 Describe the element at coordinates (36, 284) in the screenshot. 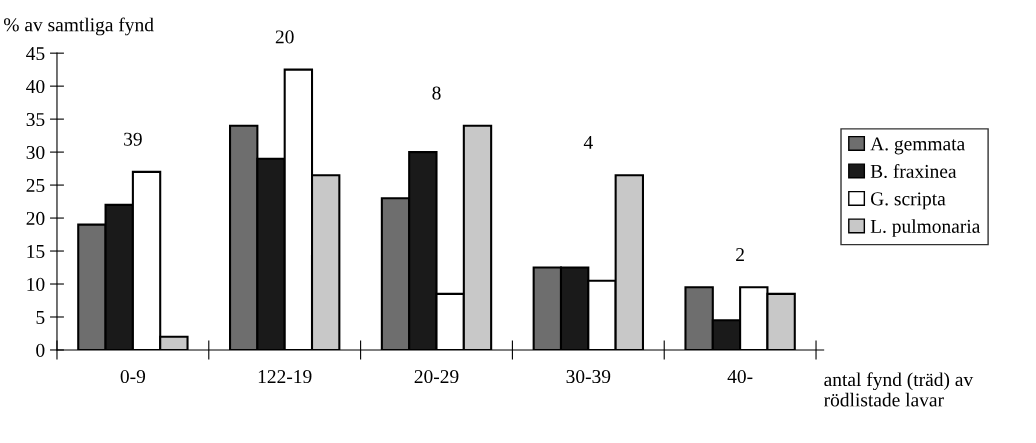

I see `y-tick-label: 10` at that location.